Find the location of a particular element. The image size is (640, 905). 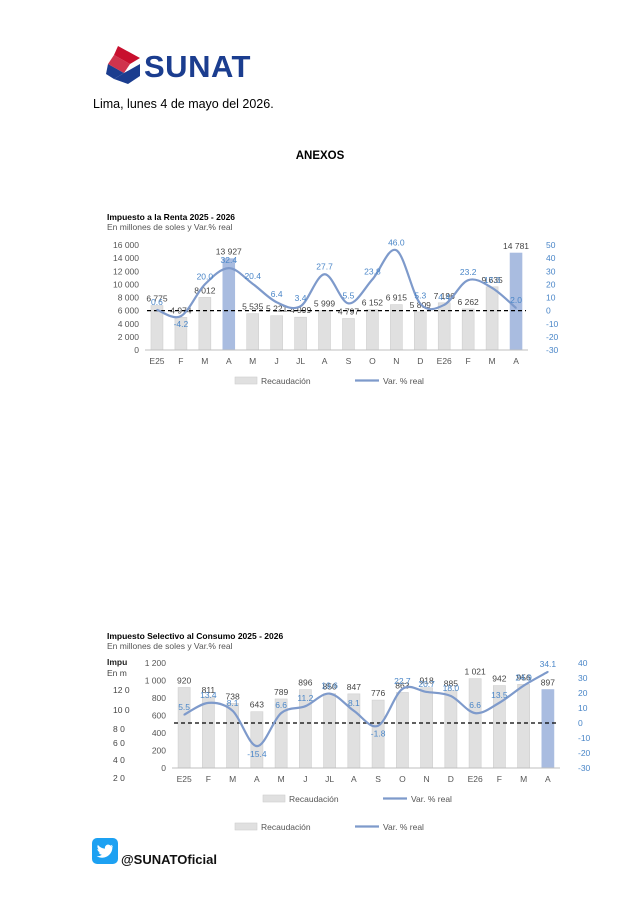

chart1-var-label: 4.4 is located at coordinates (444, 297).